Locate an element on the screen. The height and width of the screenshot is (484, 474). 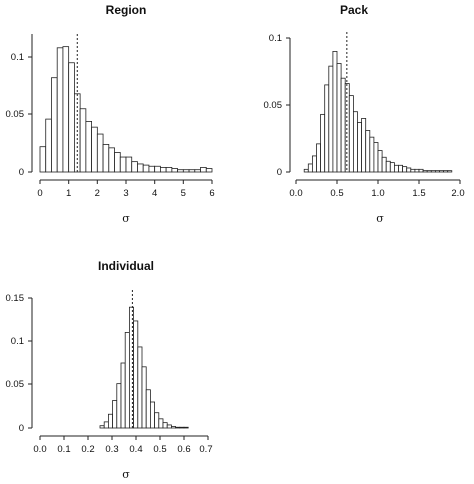
x-tick-label: 0.6 is located at coordinates (183, 449).